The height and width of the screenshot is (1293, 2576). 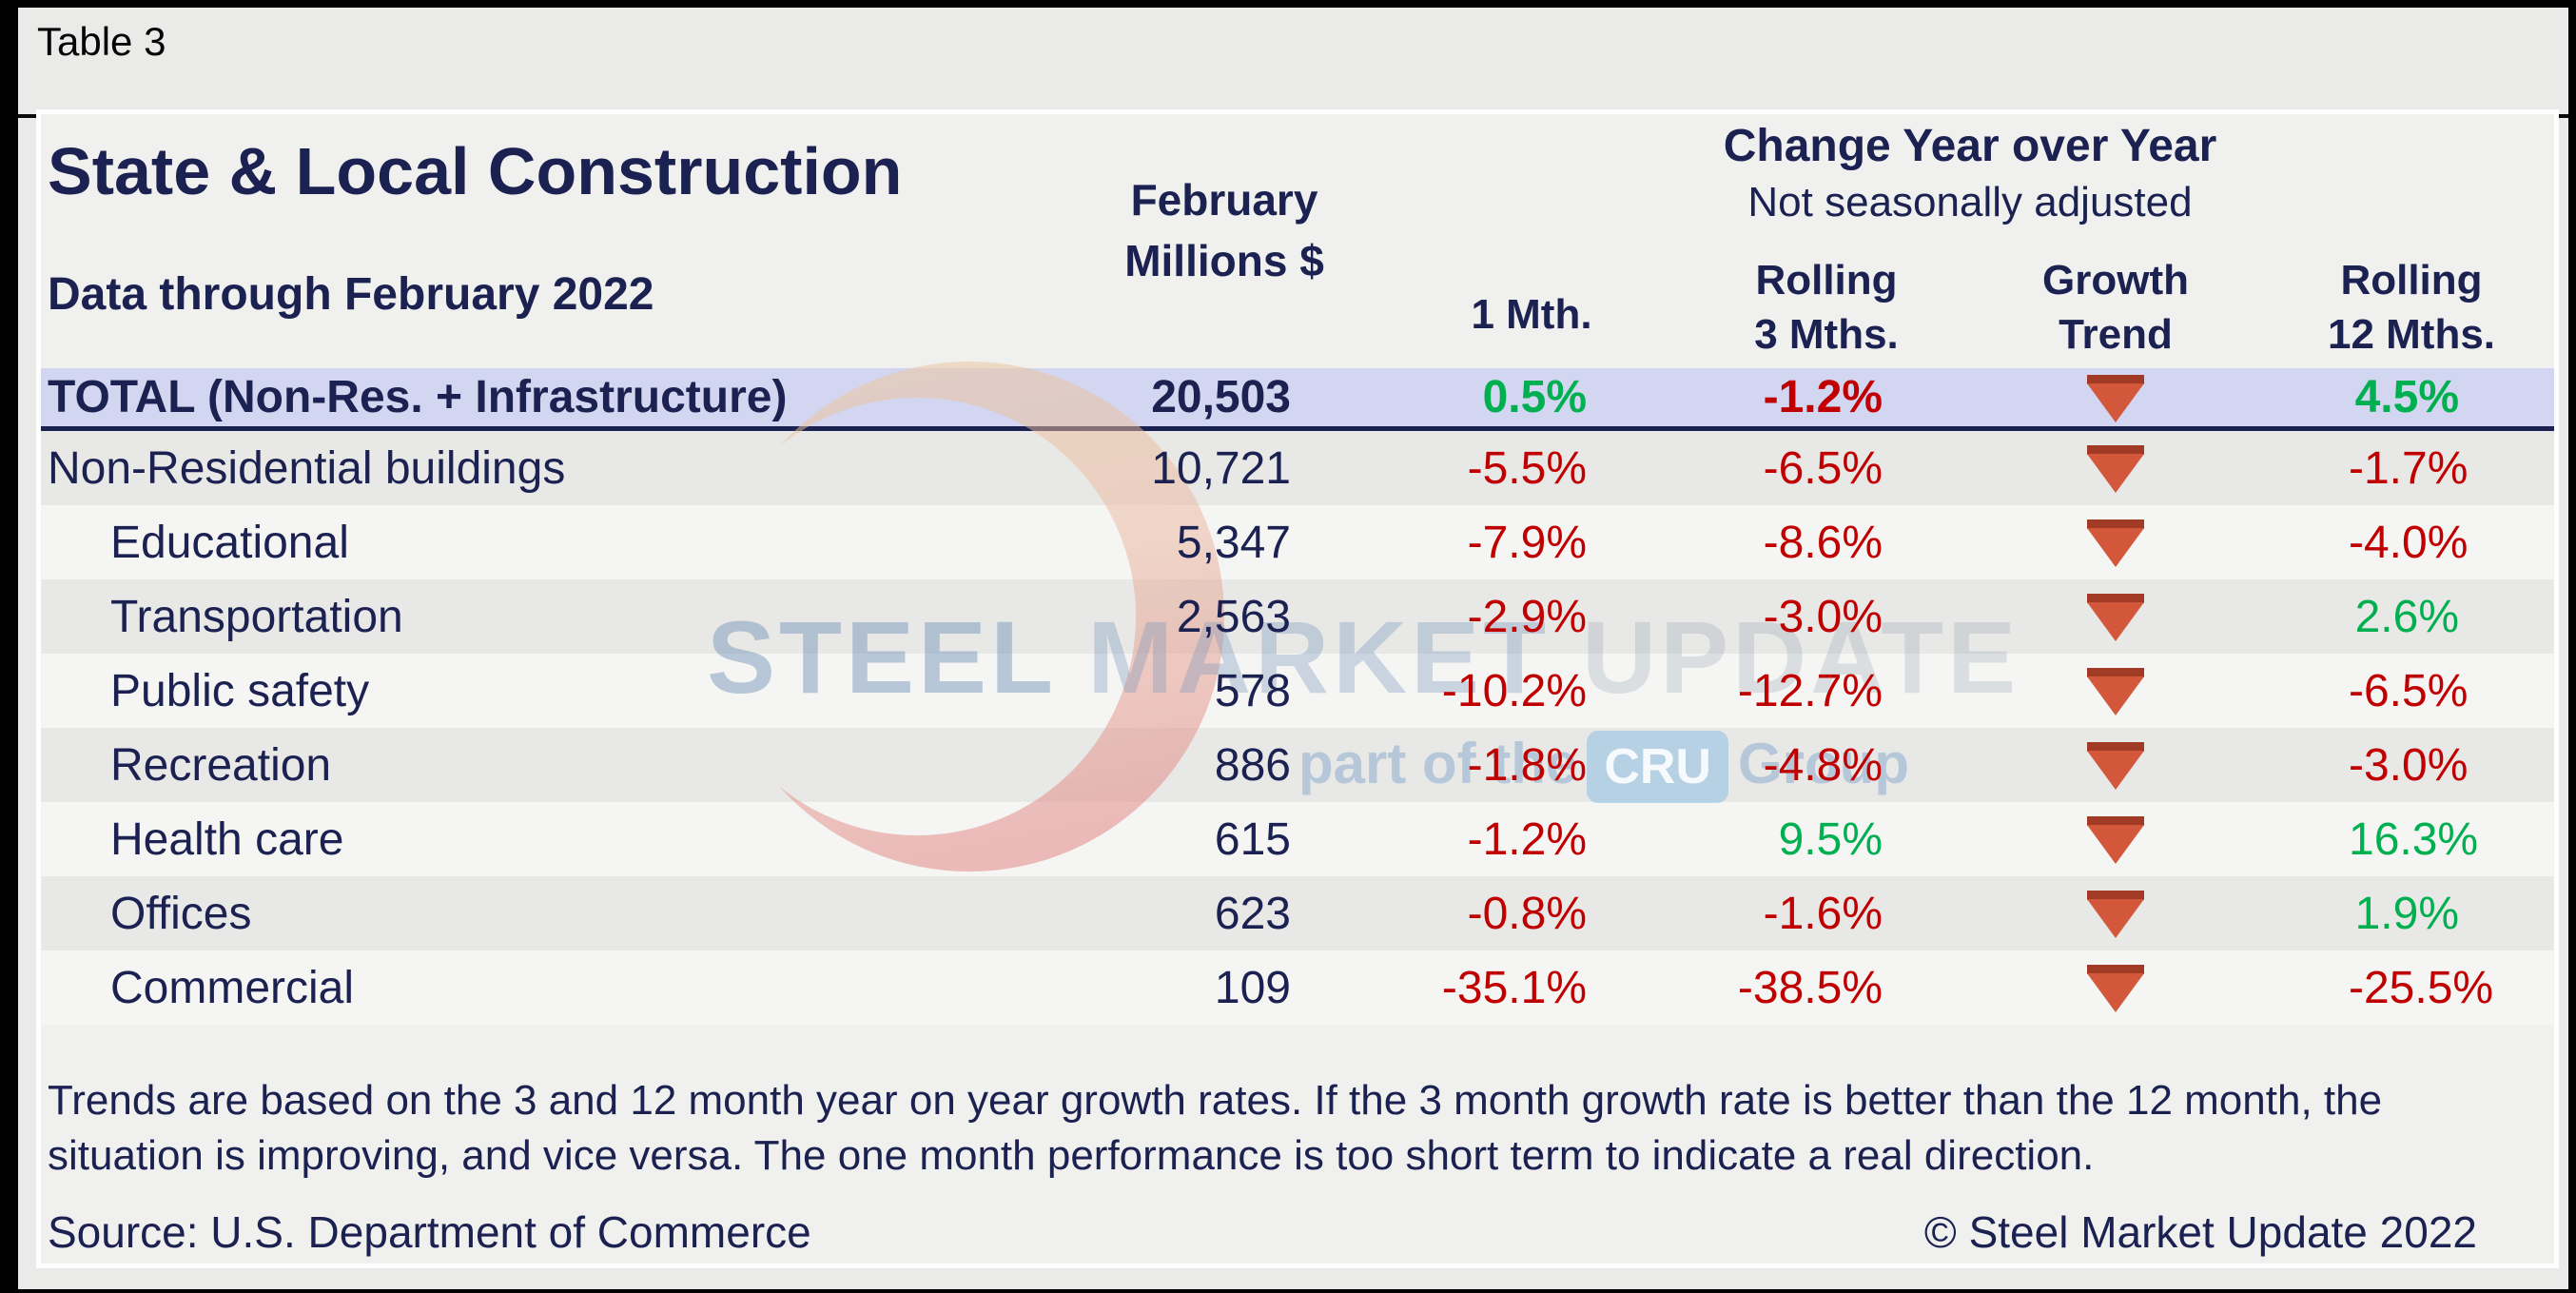 What do you see at coordinates (1224, 200) in the screenshot?
I see `column-header-february: February` at bounding box center [1224, 200].